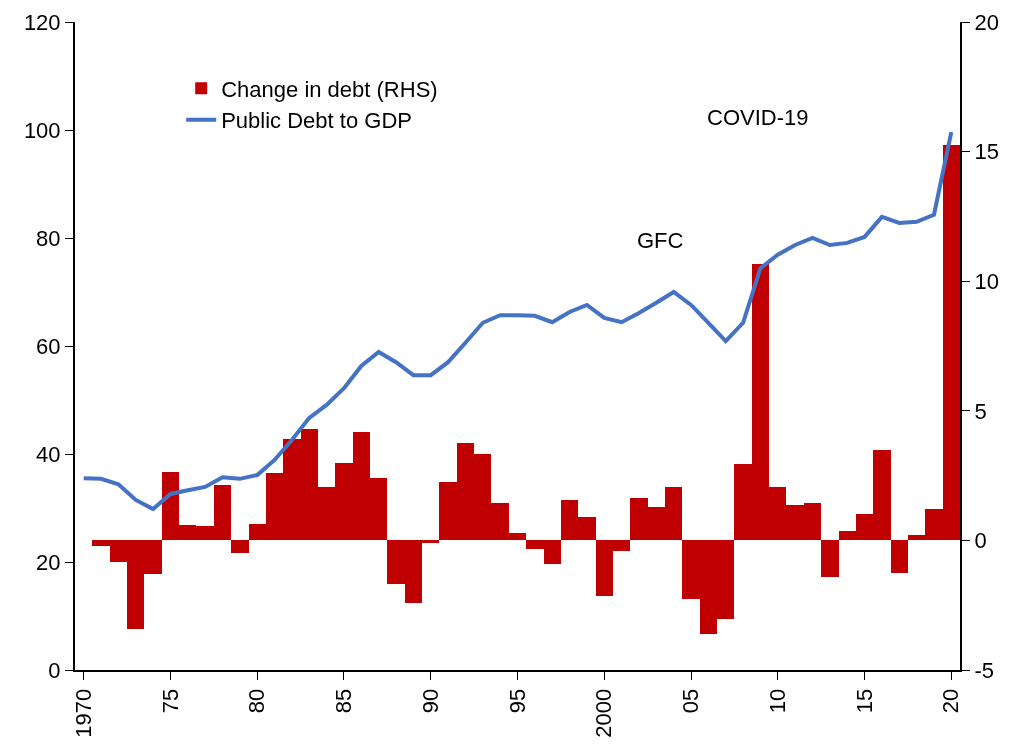 The image size is (1025, 755). What do you see at coordinates (660, 240) in the screenshot?
I see `annotation: GFC` at bounding box center [660, 240].